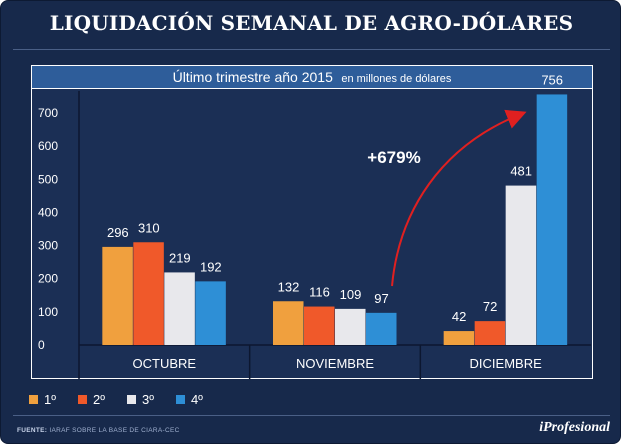 This screenshot has height=444, width=621. Describe the element at coordinates (48, 246) in the screenshot. I see `y-tick-label: 300` at that location.